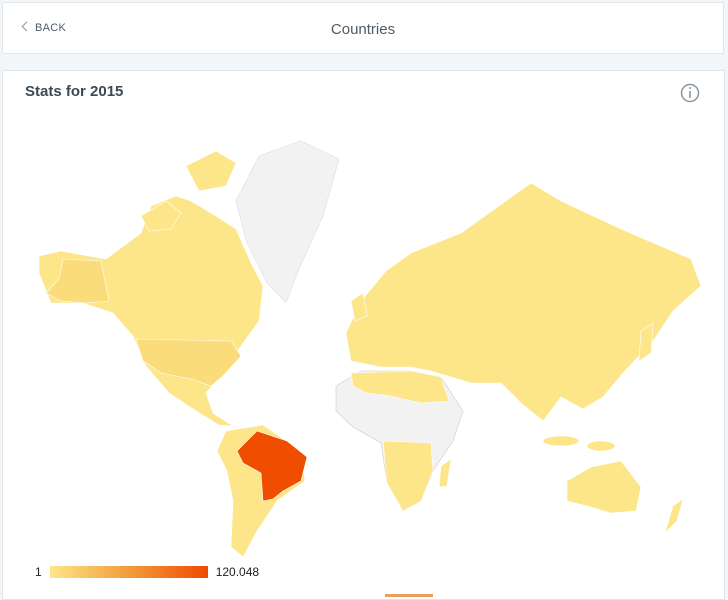 This screenshot has height=600, width=728. Describe the element at coordinates (77, 281) in the screenshot. I see `alaska` at that location.